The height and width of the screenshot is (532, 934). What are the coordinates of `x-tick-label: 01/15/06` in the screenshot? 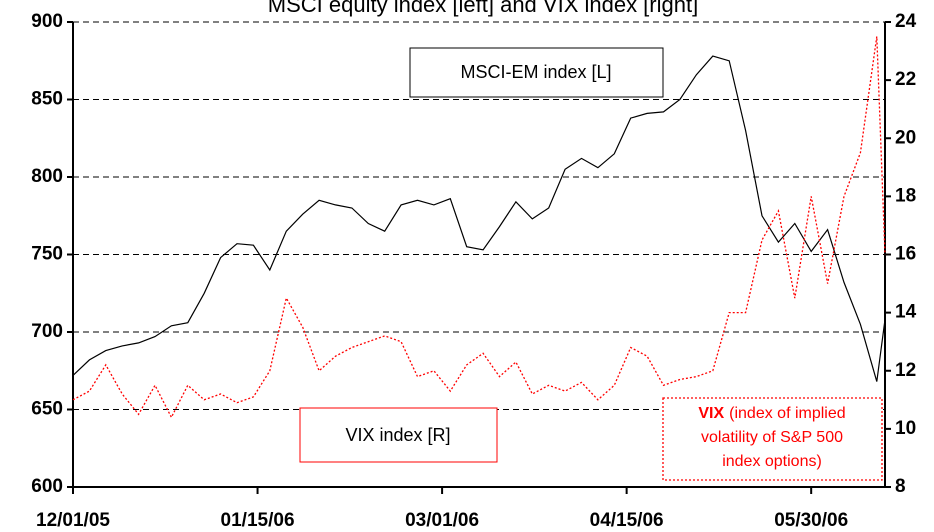 It's located at (258, 520).